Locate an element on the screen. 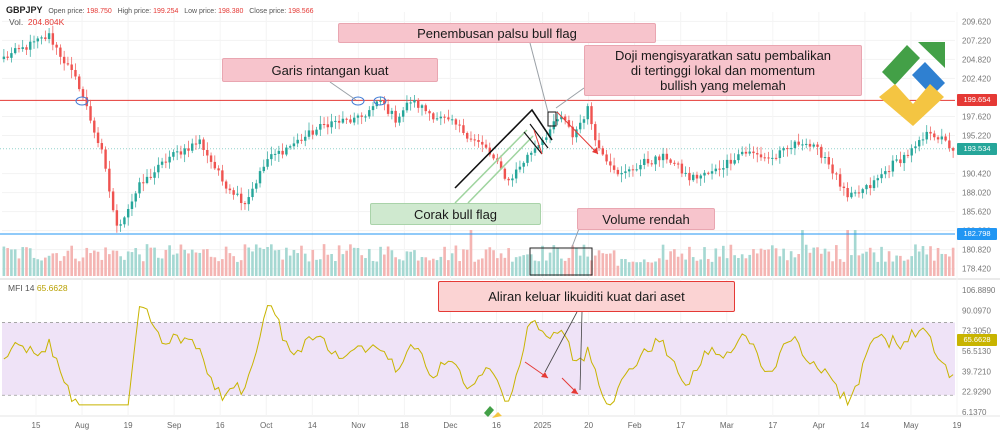 The height and width of the screenshot is (438, 1000). volume-label: Vol. is located at coordinates (16, 22).